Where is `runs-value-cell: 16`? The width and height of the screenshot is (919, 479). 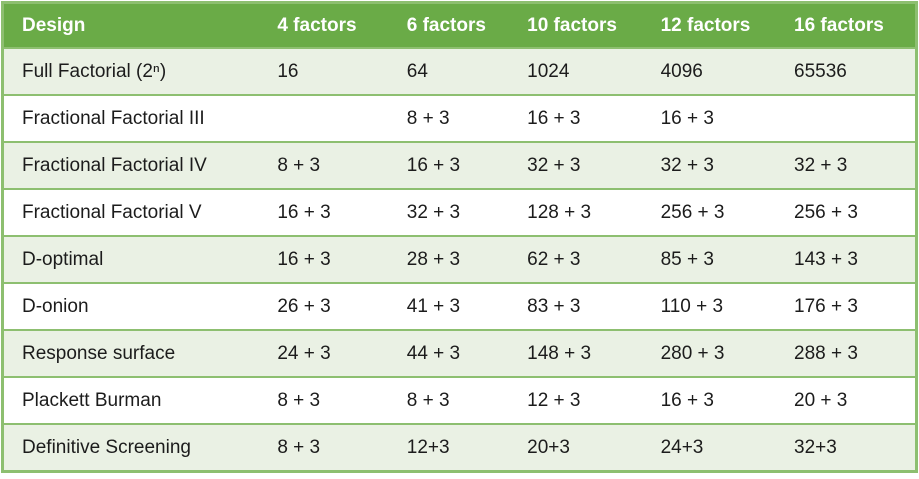 runs-value-cell: 16 is located at coordinates (324, 71).